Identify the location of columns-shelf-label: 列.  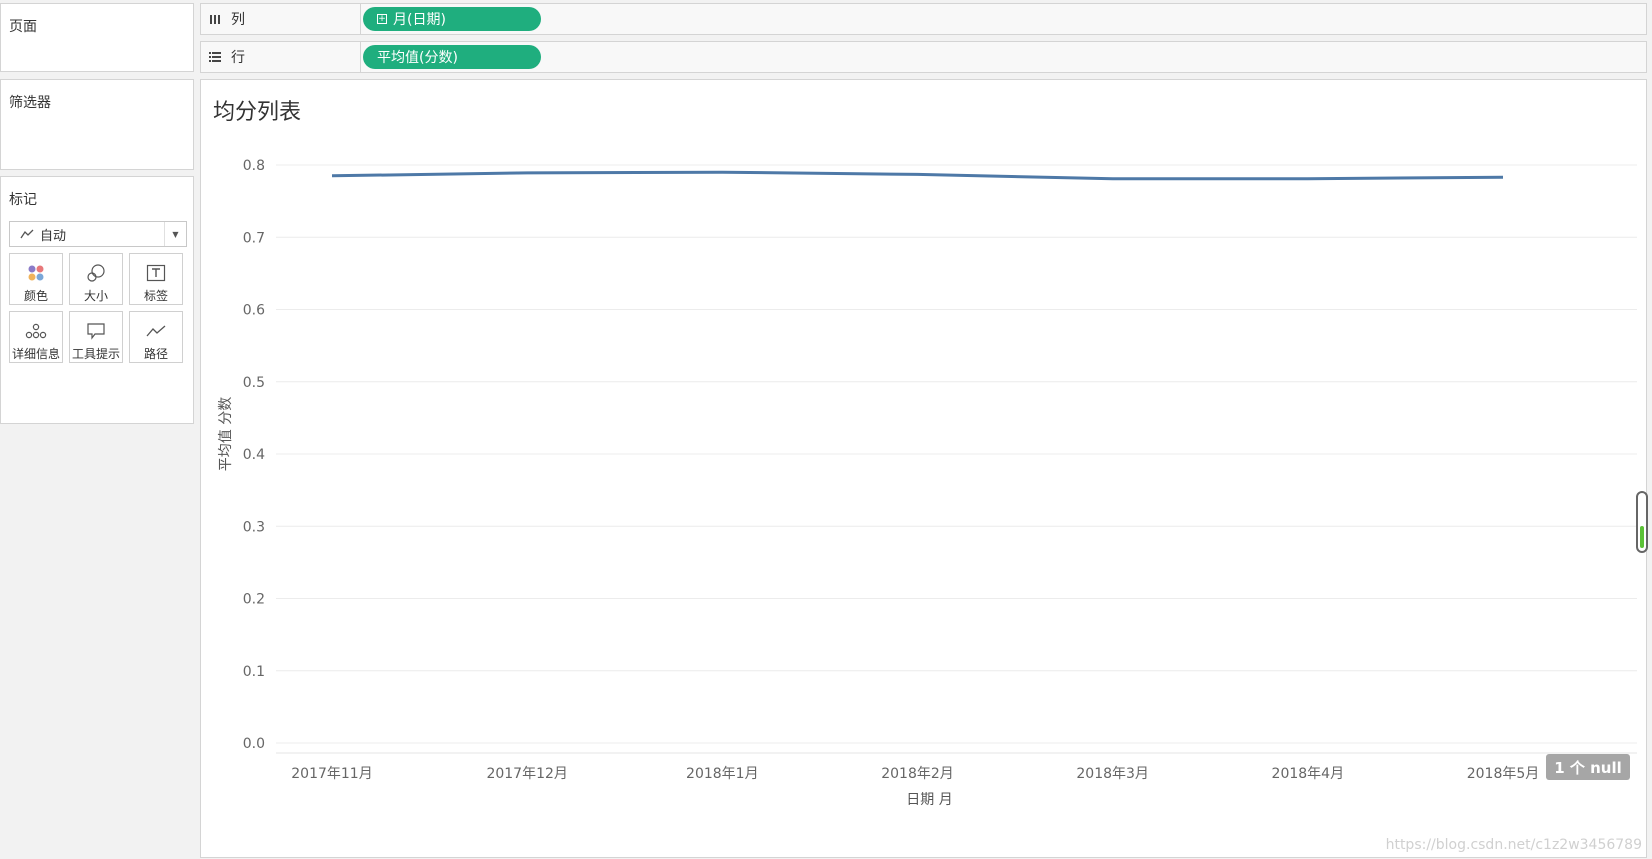
(281, 19).